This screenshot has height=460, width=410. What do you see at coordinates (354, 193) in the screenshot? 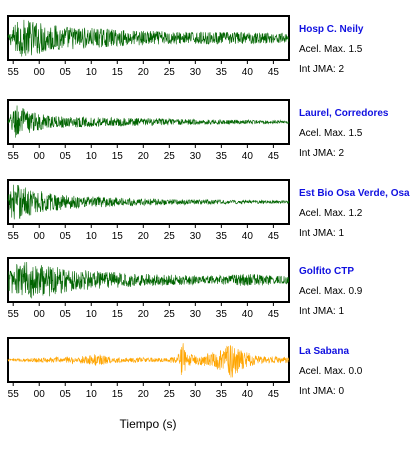
I see `station-name: Est Bio Osa Verde, Osa` at bounding box center [354, 193].